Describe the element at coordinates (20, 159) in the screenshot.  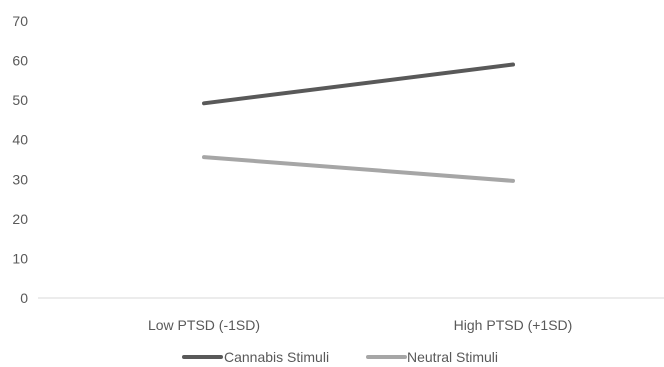
I see `y-axis-ticks: 0 10 20 30 40 50 60 70` at that location.